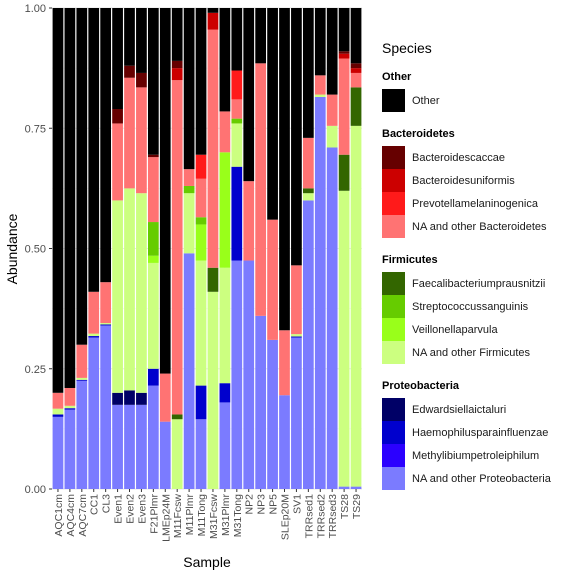 The image size is (576, 576). What do you see at coordinates (477, 100) in the screenshot?
I see `legend-item: Other` at bounding box center [477, 100].